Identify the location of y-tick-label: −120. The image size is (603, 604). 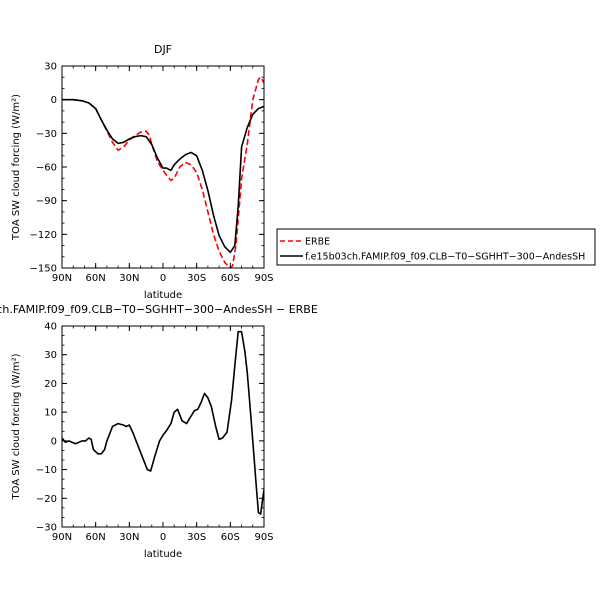
(43, 235).